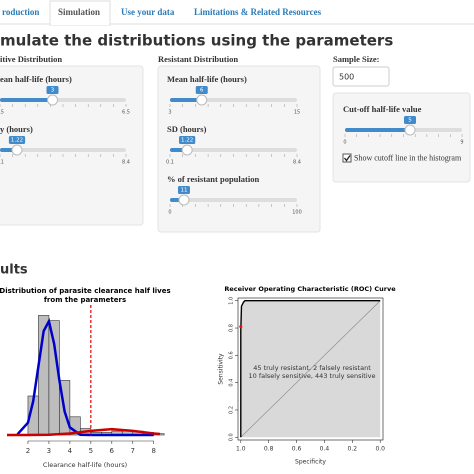 The image size is (474, 474). I want to click on checkbox, so click(347, 158).